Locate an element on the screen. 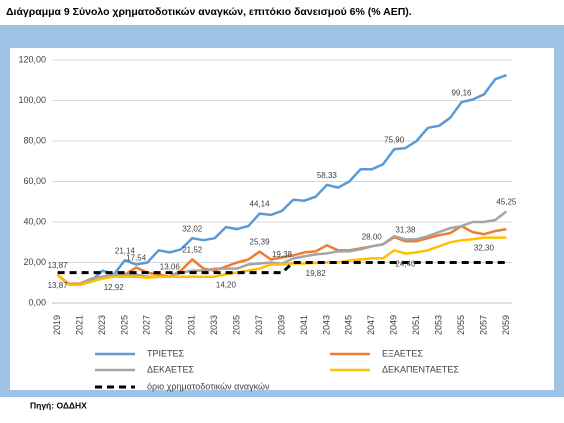  x-tick-label: 2037 is located at coordinates (259, 325).